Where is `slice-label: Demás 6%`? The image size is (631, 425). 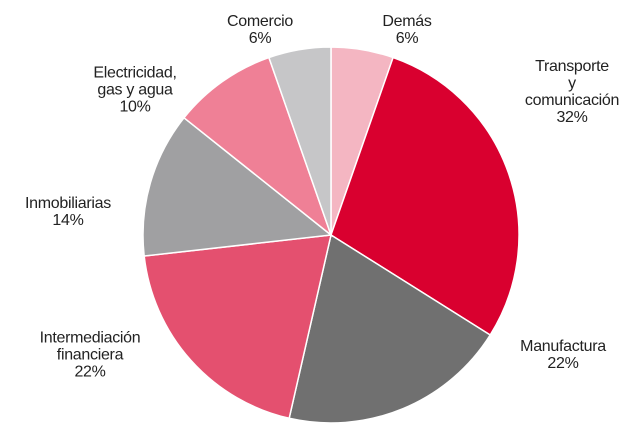
slice-label: Demás 6% is located at coordinates (406, 30).